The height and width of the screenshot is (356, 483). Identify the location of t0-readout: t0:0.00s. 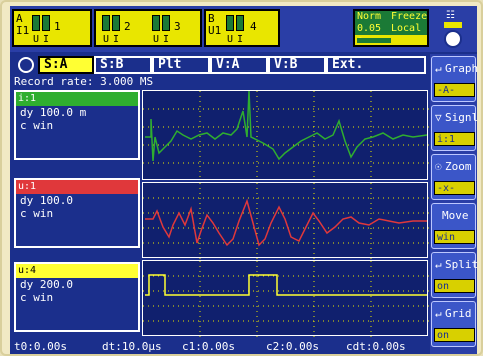
(40, 346).